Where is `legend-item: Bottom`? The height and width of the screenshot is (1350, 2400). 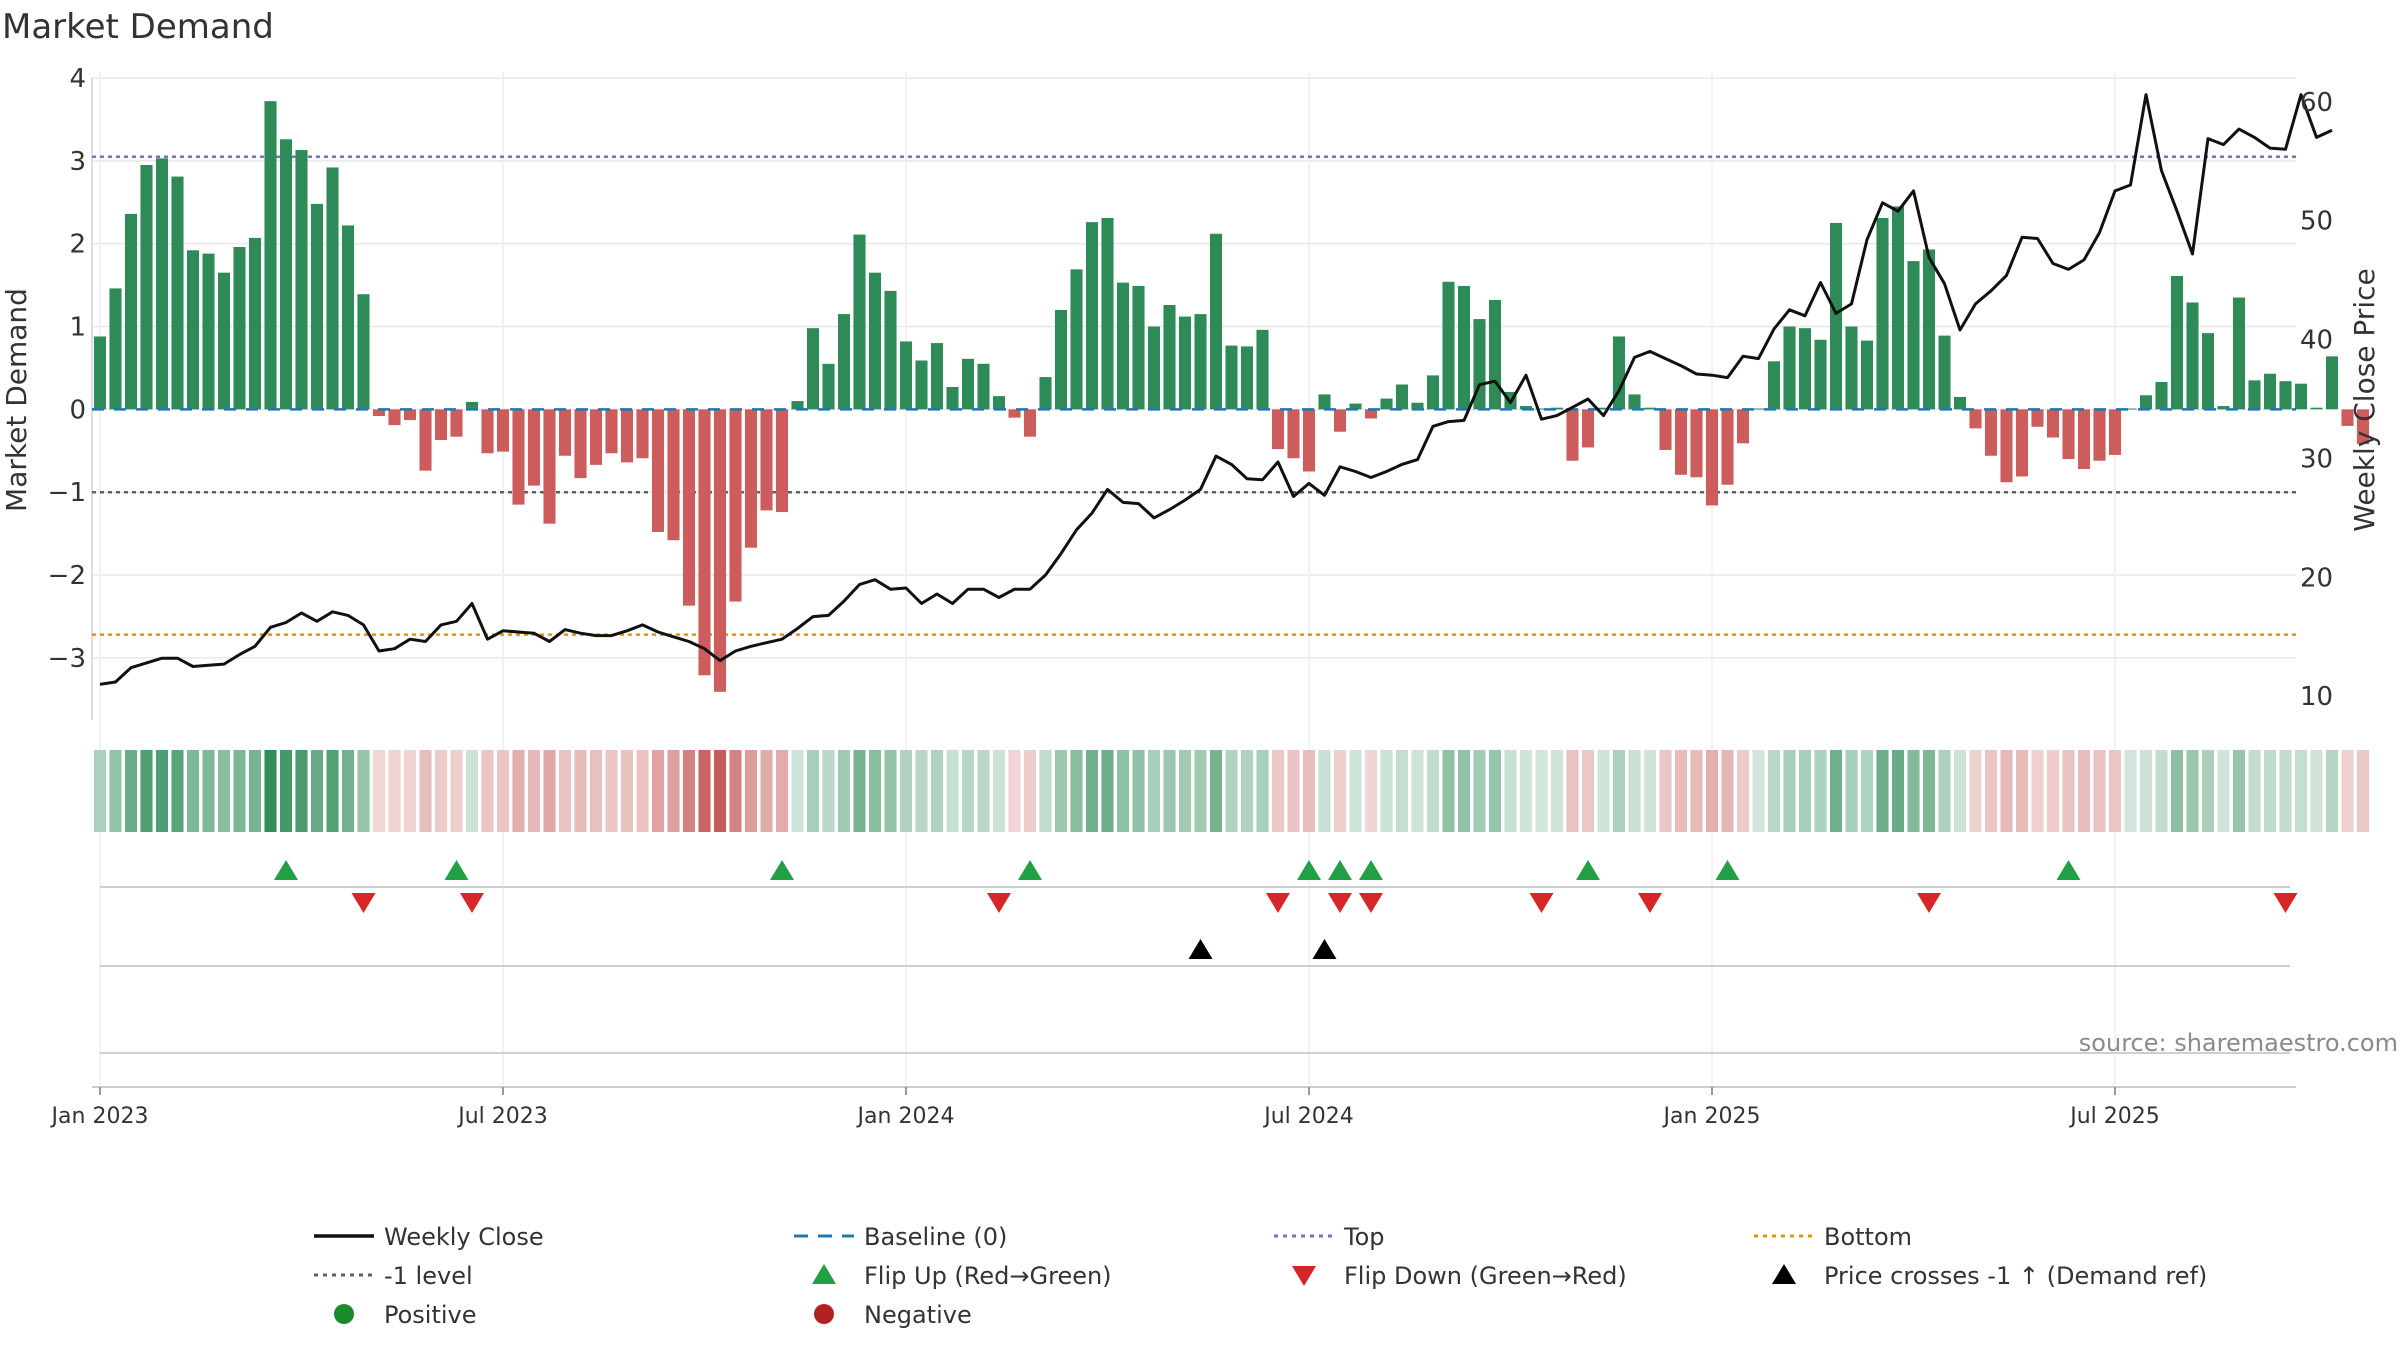
legend-item: Bottom is located at coordinates (1833, 1237).